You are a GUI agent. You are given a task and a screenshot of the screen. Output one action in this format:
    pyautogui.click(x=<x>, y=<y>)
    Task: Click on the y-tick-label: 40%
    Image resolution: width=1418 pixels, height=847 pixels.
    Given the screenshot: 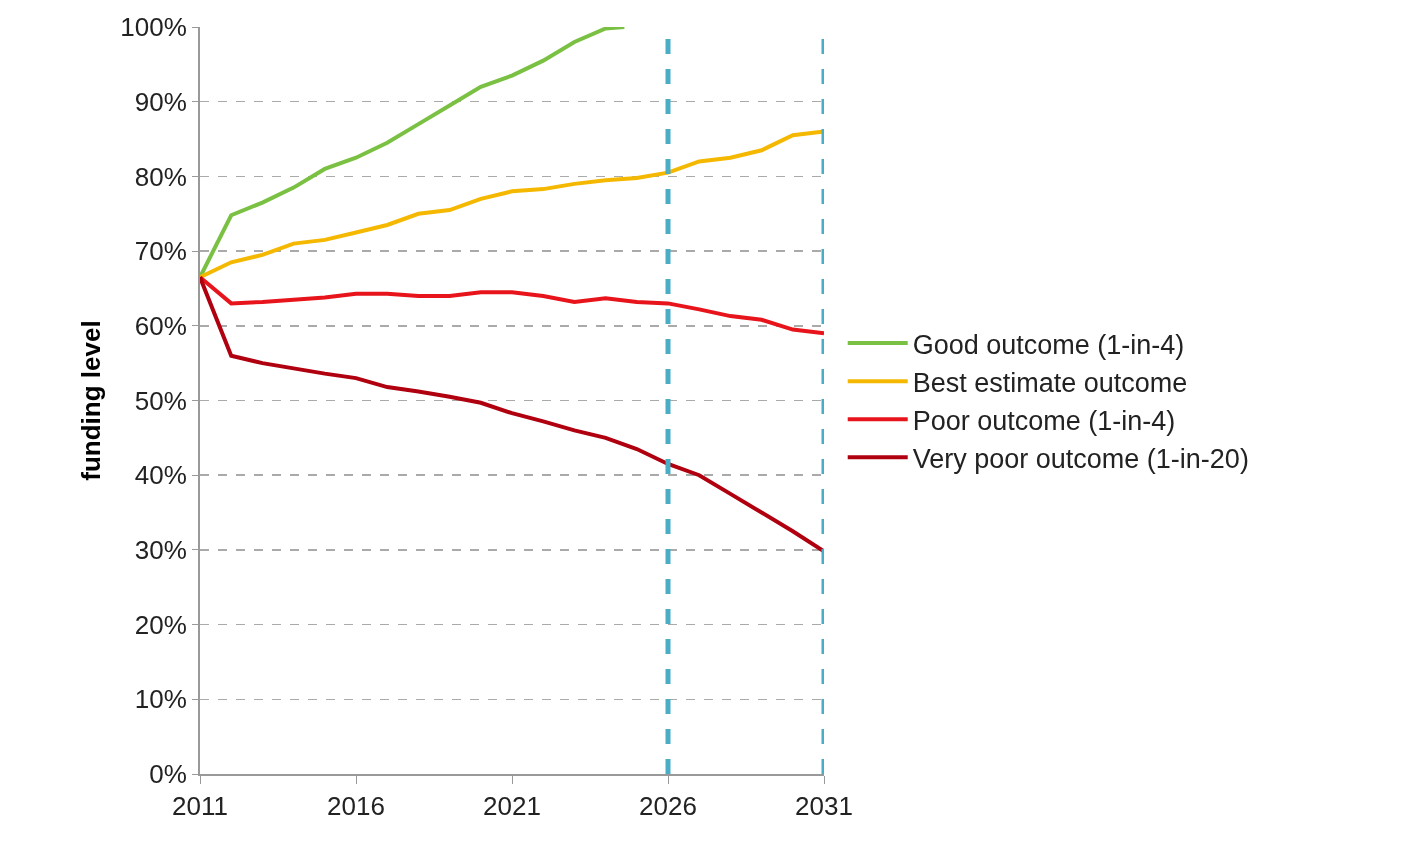 What is the action you would take?
    pyautogui.click(x=160, y=475)
    